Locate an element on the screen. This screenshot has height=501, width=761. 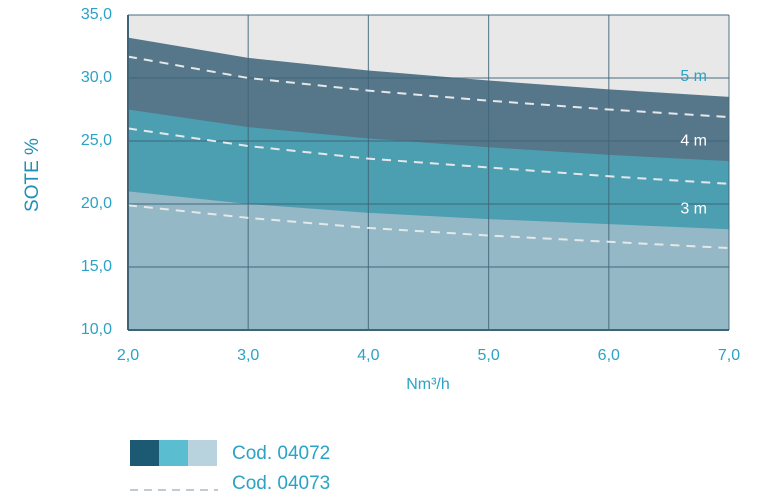
band-label: 3 m is located at coordinates (693, 208).